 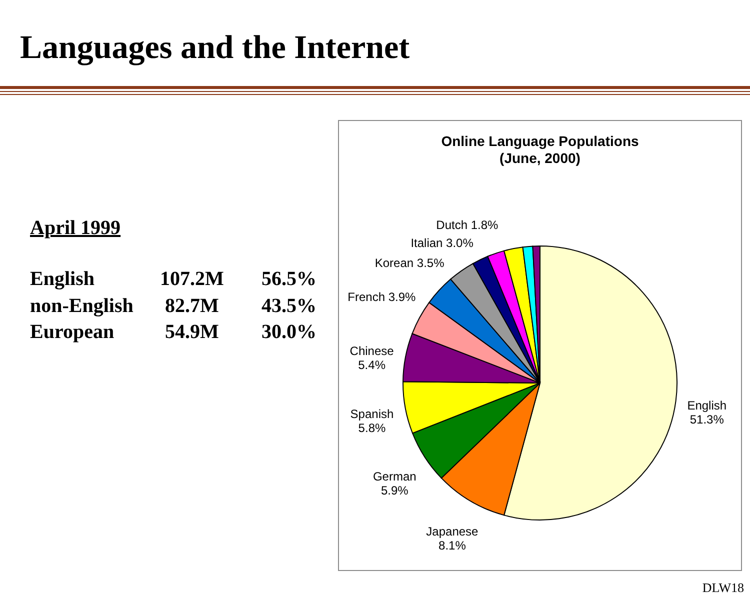 What do you see at coordinates (372, 428) in the screenshot?
I see `data-label: 5.8%` at bounding box center [372, 428].